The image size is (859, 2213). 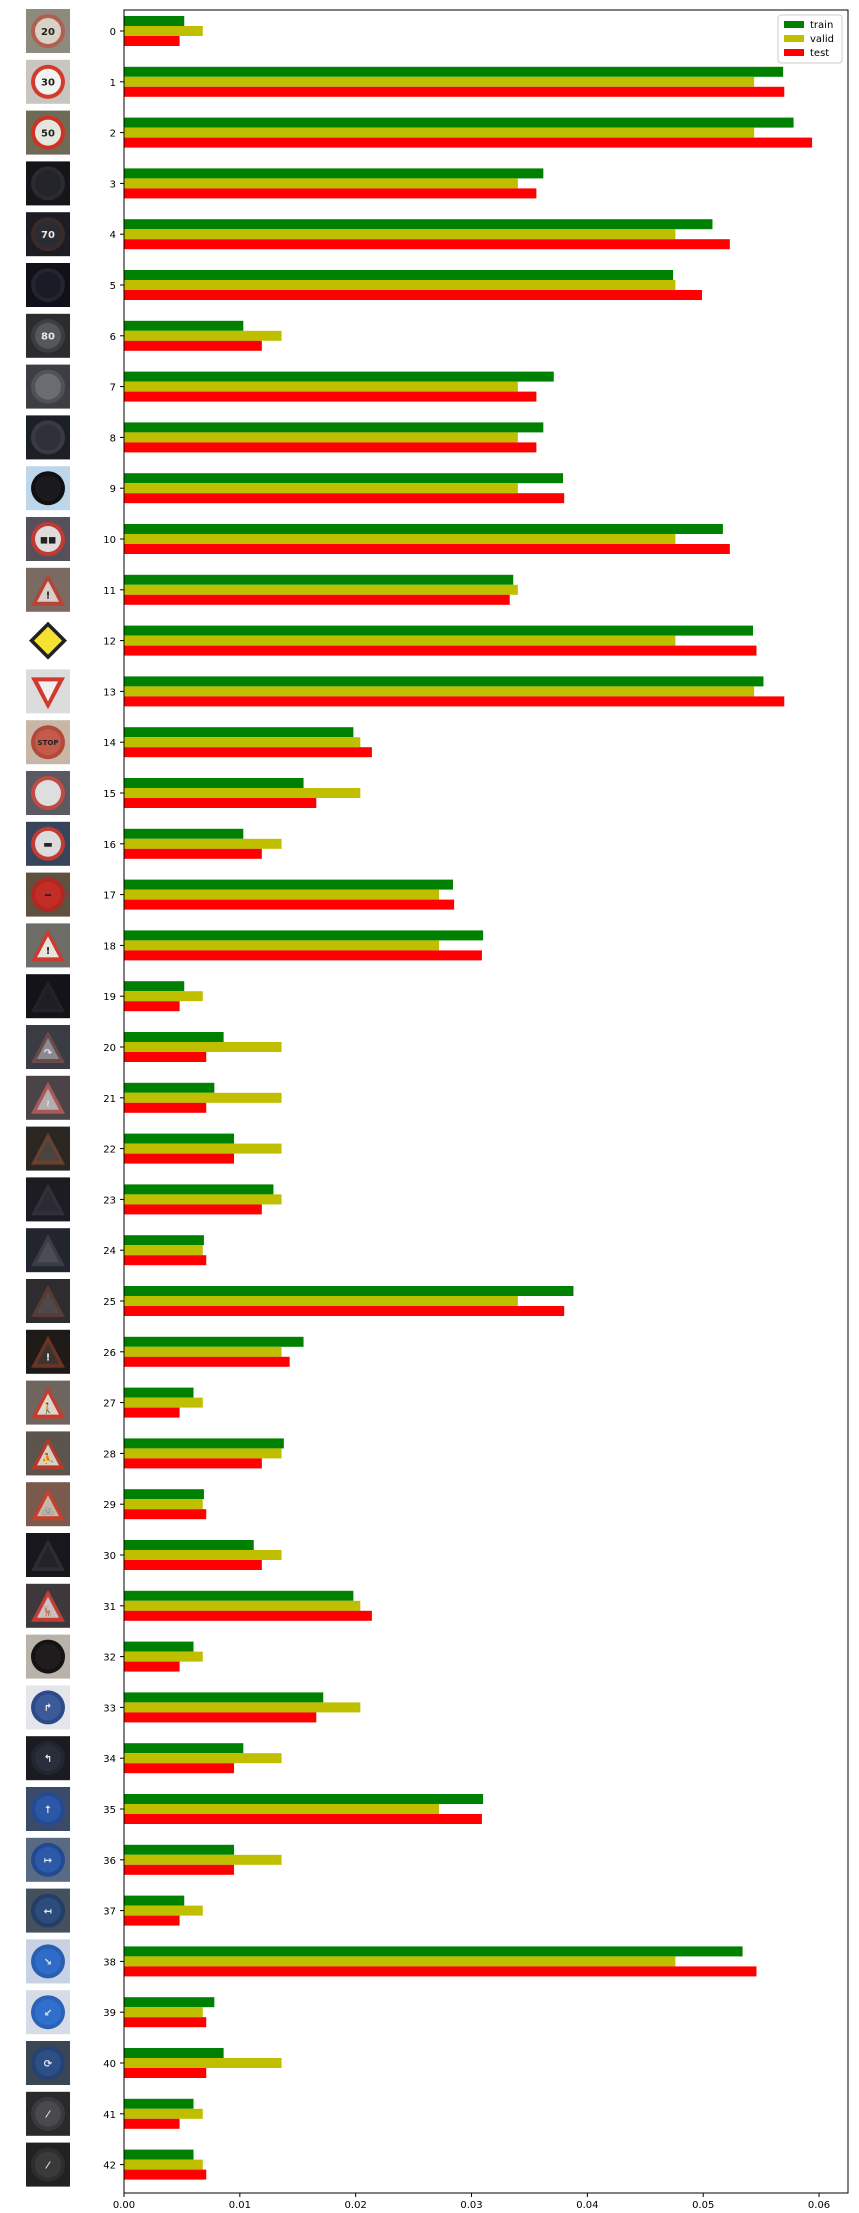 I want to click on y-tick-label: 8, so click(x=113, y=438).